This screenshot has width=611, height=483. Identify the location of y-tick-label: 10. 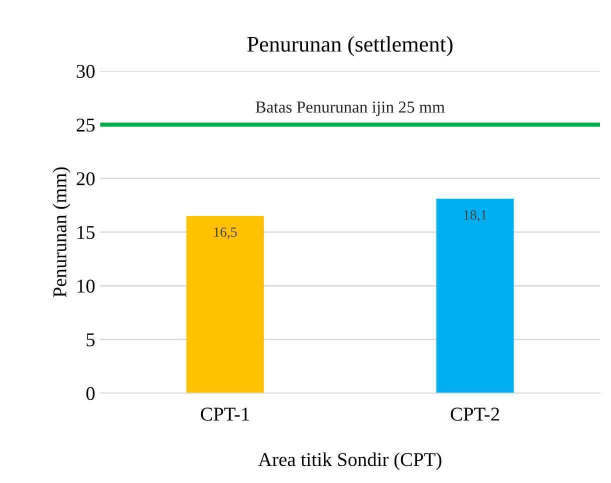
(86, 286).